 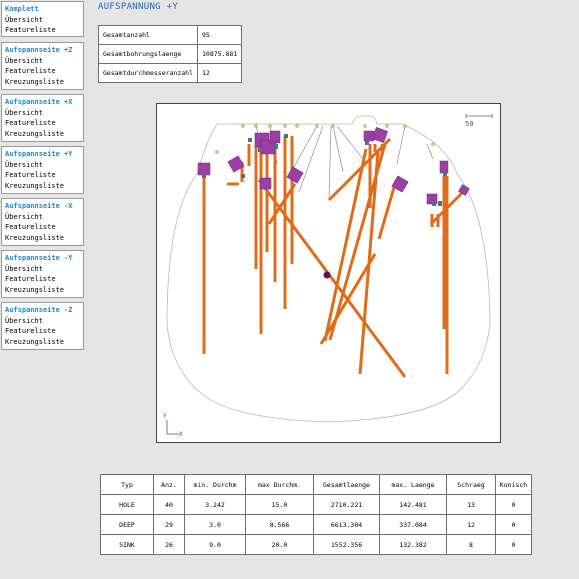 I want to click on summary-value: 12, so click(x=220, y=73).